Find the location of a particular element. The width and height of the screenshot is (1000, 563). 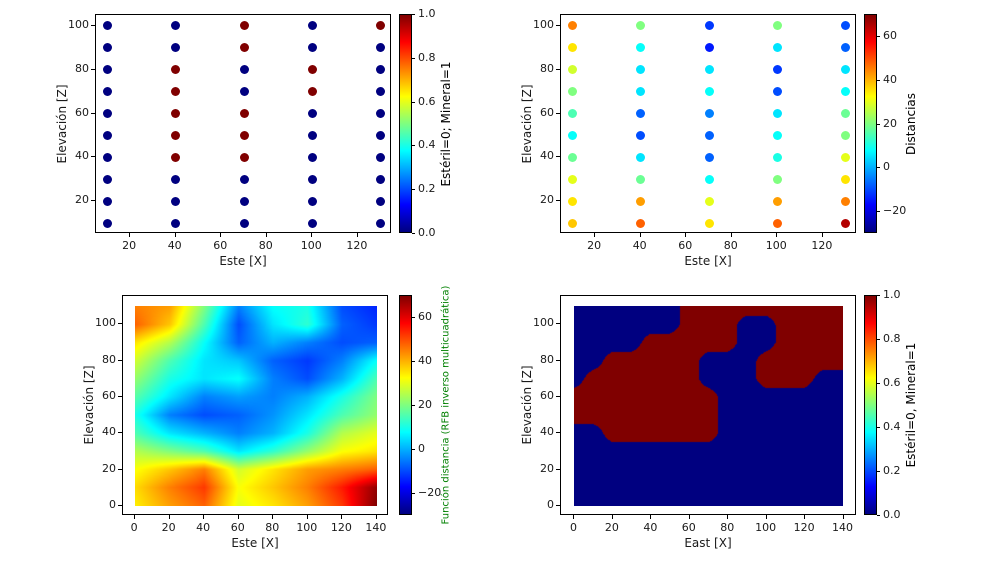

x-axis-label: East [X] is located at coordinates (708, 543).